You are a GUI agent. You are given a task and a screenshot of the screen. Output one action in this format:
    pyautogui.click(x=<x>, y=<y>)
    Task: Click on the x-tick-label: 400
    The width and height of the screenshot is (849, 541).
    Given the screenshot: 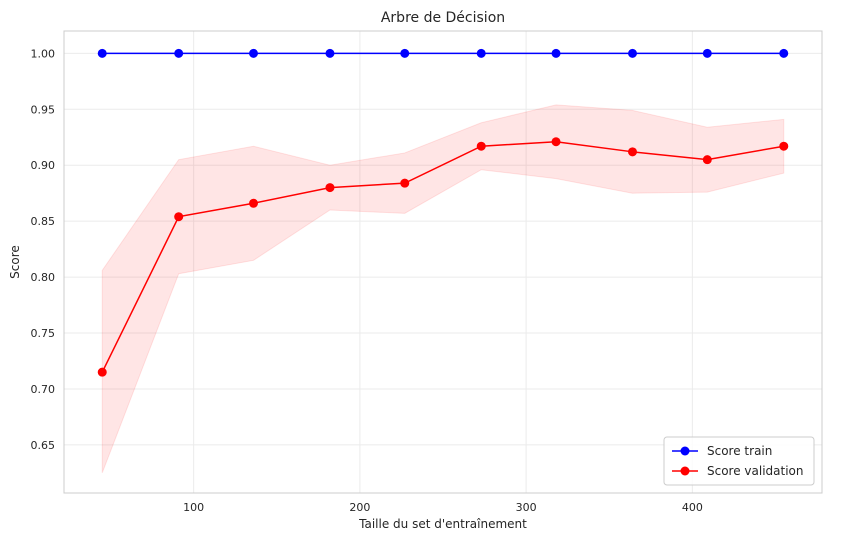 What is the action you would take?
    pyautogui.click(x=692, y=507)
    